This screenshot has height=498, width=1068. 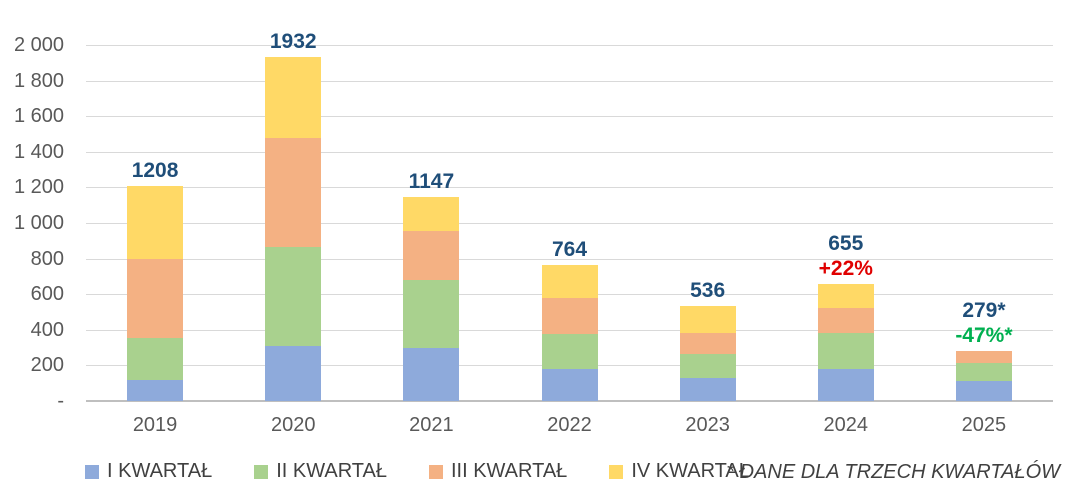 I want to click on legend-item-q2: II KWARTAŁ, so click(x=320, y=471).